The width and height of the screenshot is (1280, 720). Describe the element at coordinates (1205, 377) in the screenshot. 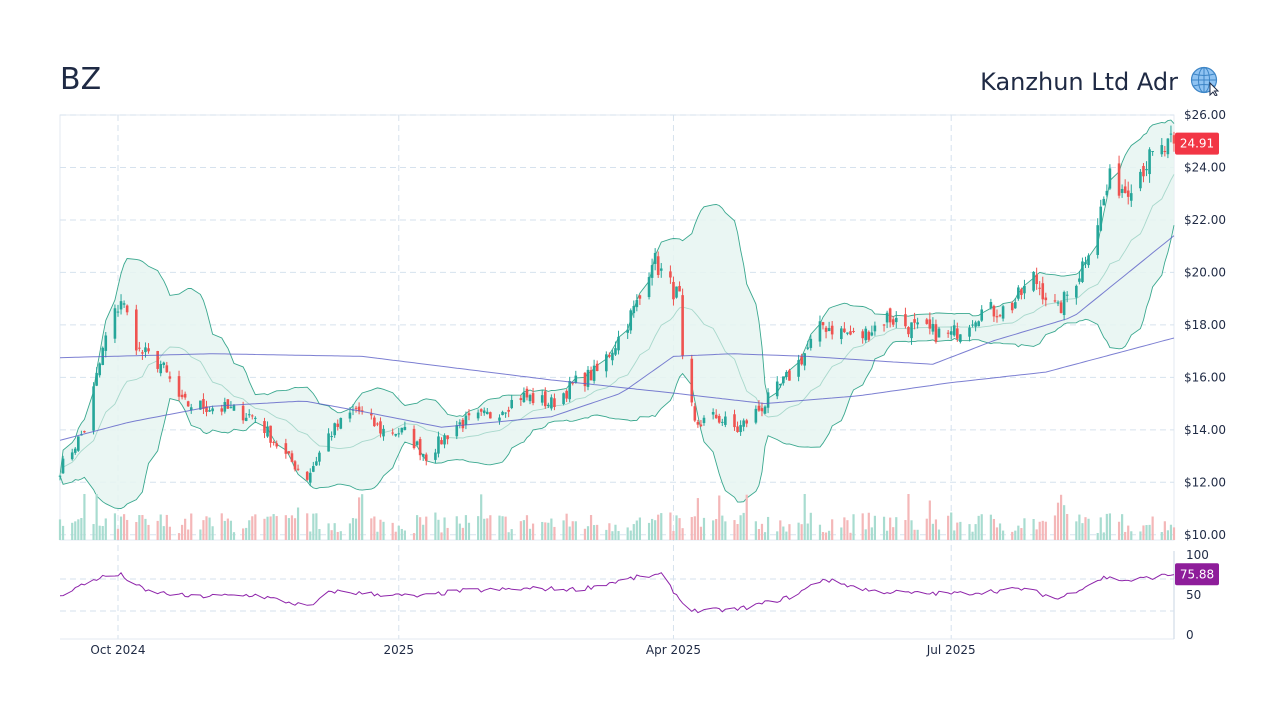

I see `price-tick-label: $16.00` at that location.